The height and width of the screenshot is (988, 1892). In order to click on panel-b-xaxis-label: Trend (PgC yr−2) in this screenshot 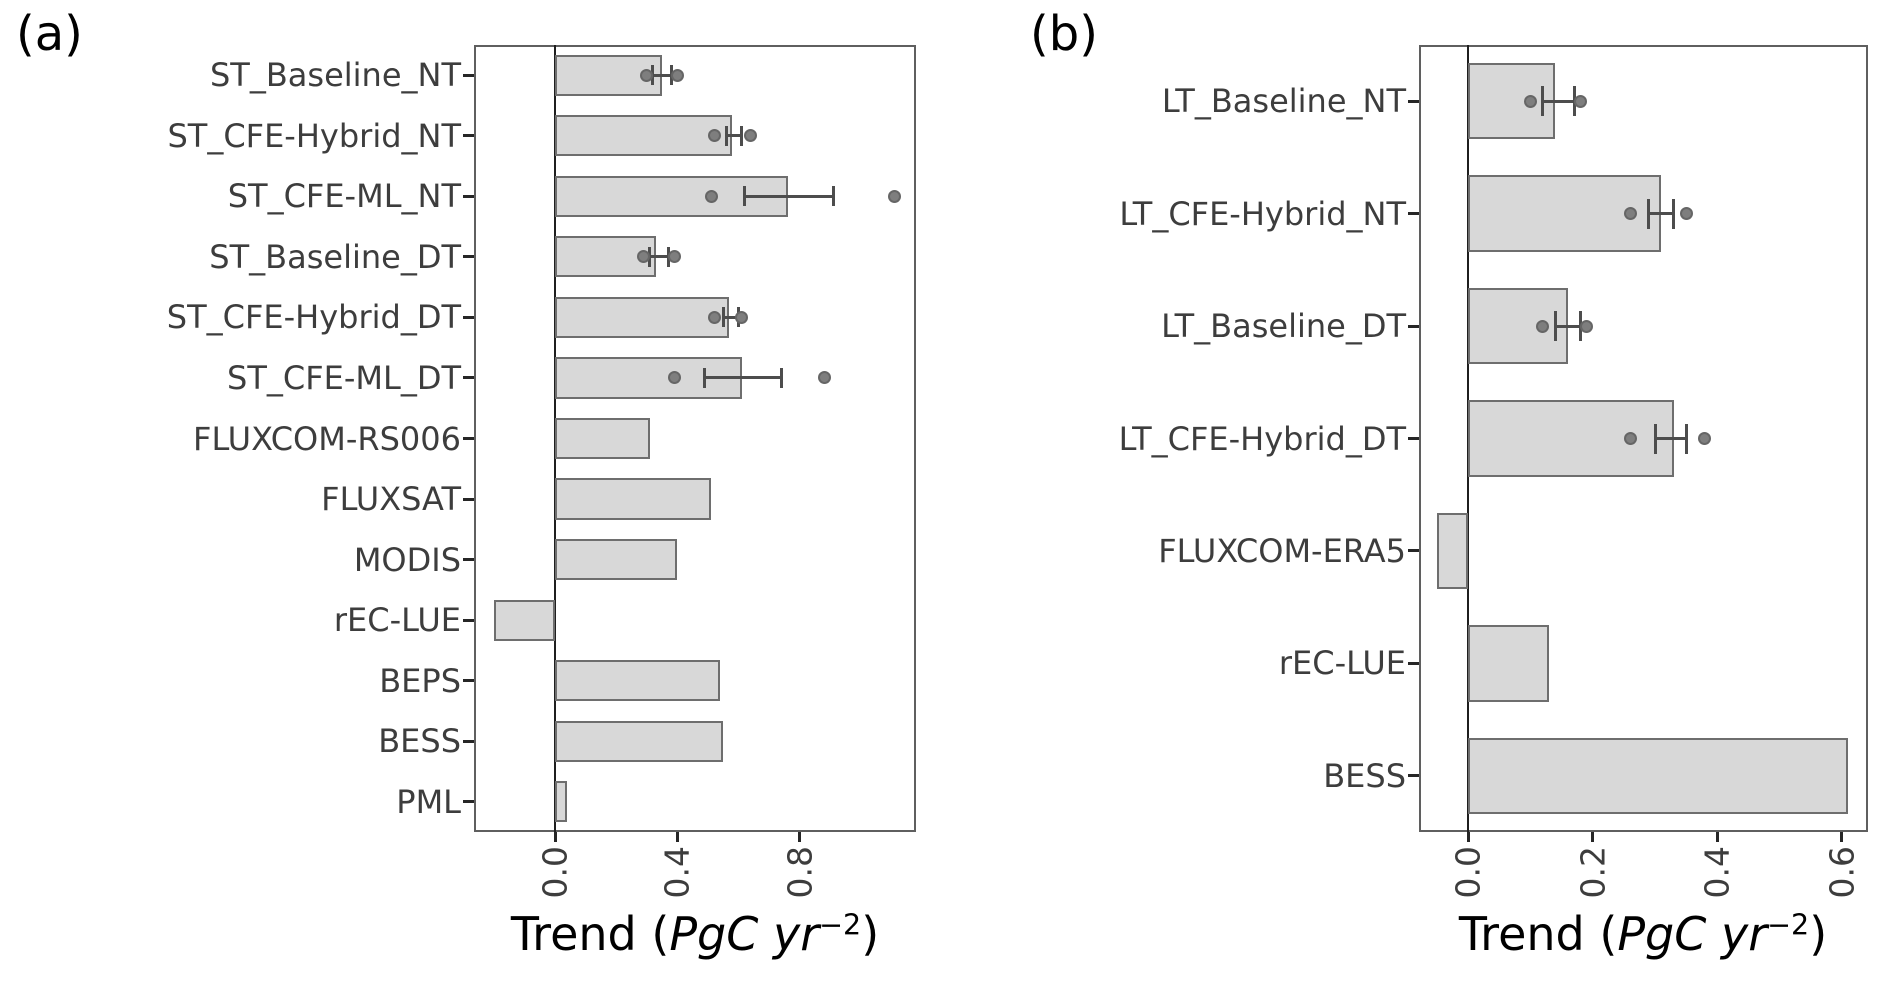, I will do `click(1643, 934)`.